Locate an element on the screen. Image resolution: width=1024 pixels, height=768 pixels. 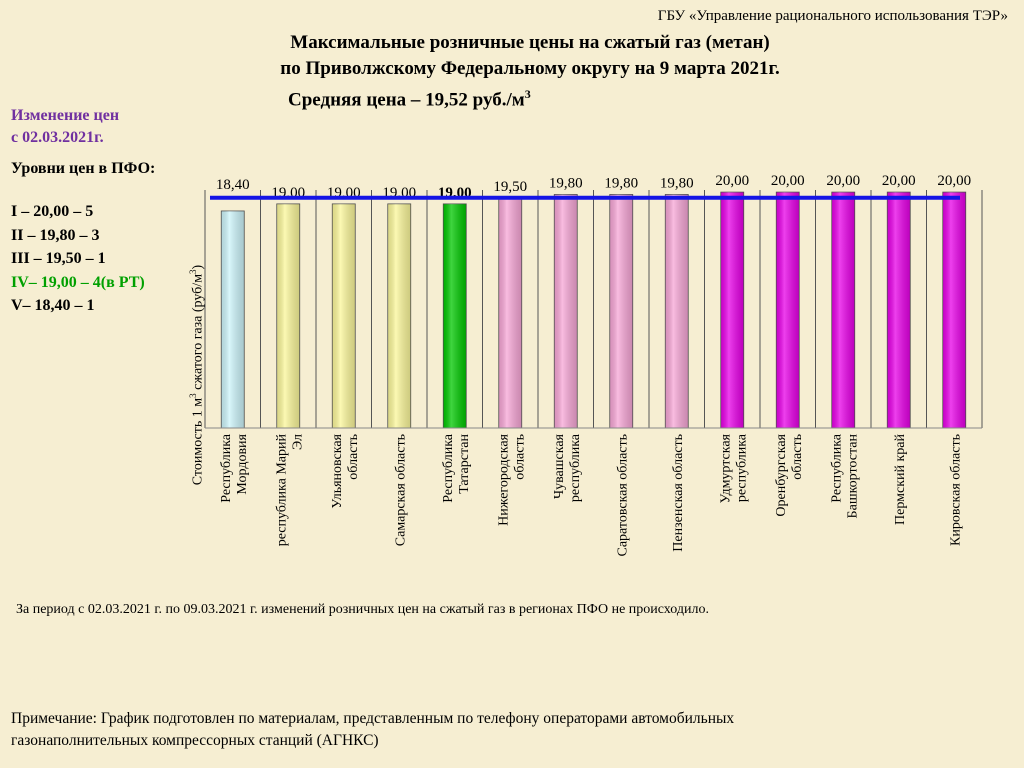
category-label-line: Татарстан is located at coordinates (464, 464).